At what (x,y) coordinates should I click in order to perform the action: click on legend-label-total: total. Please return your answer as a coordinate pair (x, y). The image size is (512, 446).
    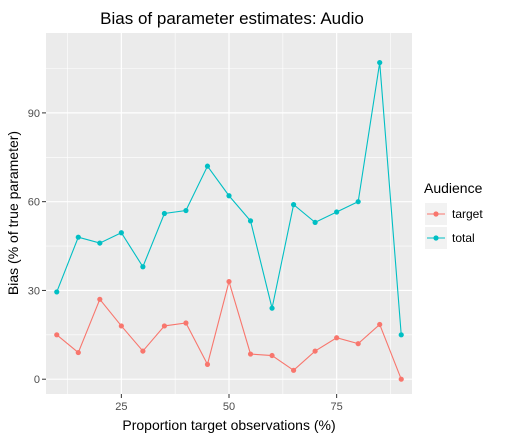
    Looking at the image, I should click on (463, 238).